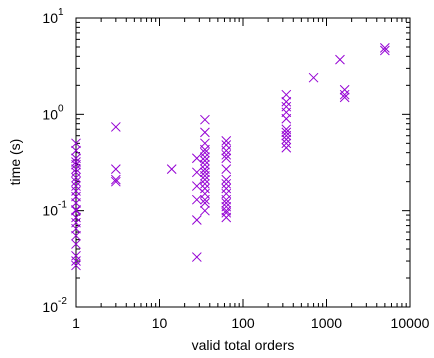 The width and height of the screenshot is (434, 358). Describe the element at coordinates (243, 345) in the screenshot. I see `x-axis-label: valid total orders` at that location.